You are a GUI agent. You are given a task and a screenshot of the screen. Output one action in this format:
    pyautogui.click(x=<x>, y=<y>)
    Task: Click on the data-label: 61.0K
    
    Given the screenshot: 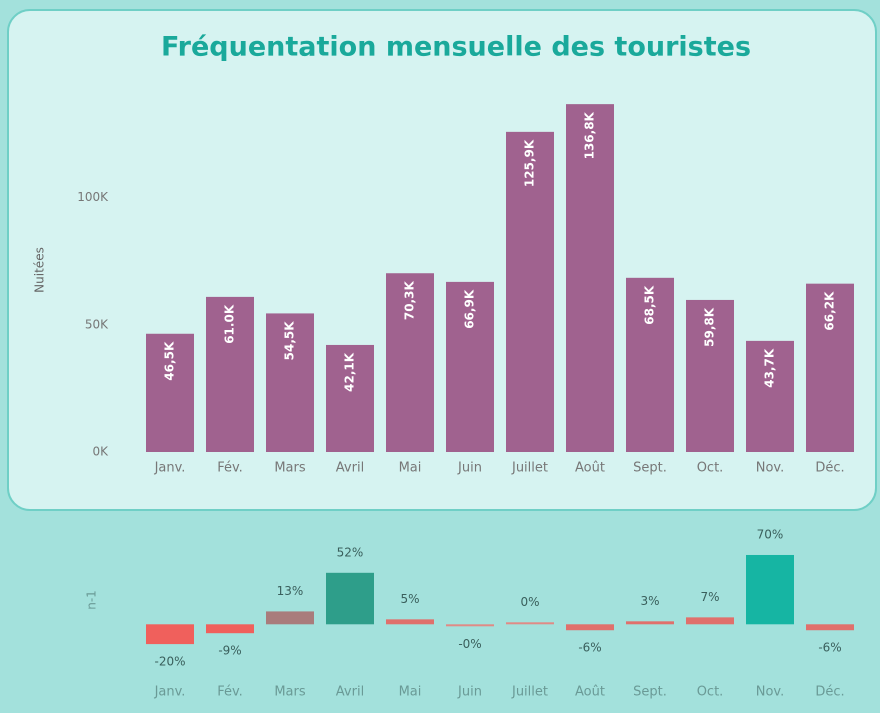 What is the action you would take?
    pyautogui.click(x=230, y=324)
    